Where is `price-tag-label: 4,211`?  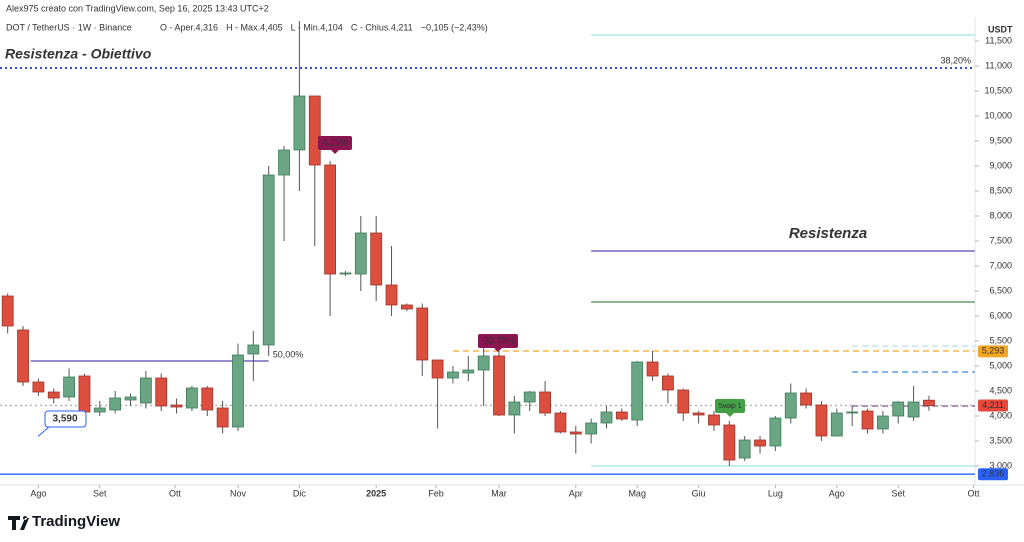 price-tag-label: 4,211 is located at coordinates (993, 405).